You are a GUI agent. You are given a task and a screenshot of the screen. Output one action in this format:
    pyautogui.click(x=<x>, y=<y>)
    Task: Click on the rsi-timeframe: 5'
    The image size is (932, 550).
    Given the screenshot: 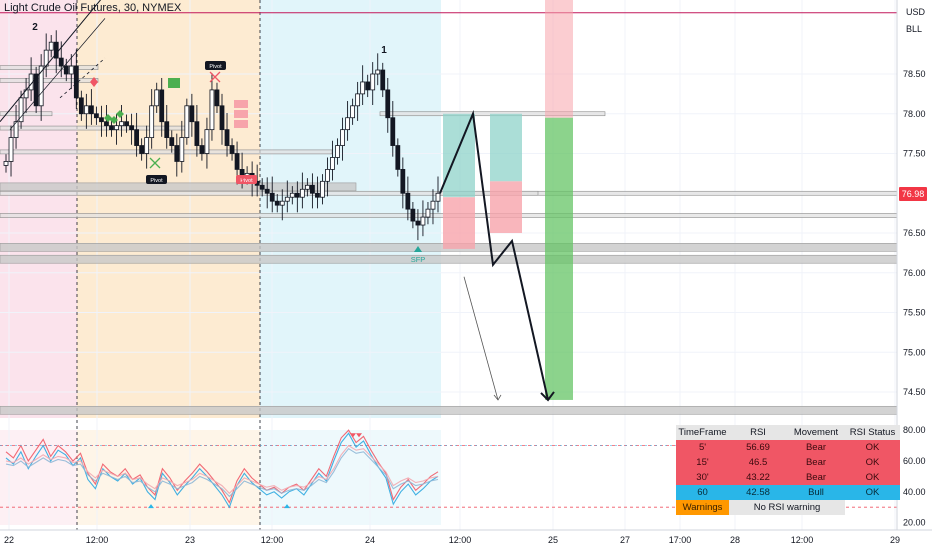 What is the action you would take?
    pyautogui.click(x=702, y=447)
    